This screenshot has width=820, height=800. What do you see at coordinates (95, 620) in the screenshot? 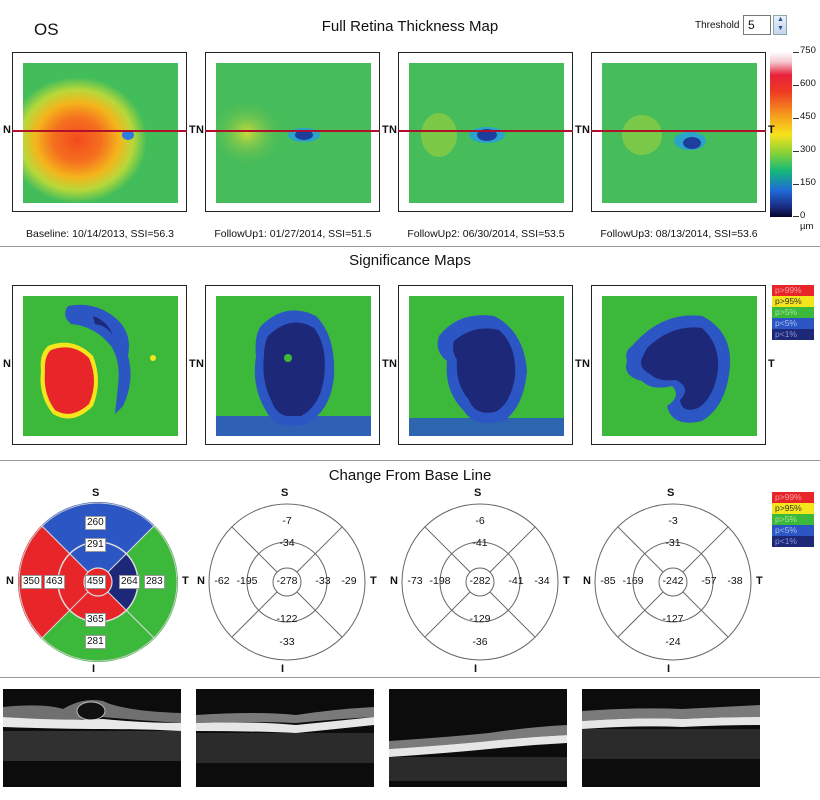
I see `inner-inferior-value: 365` at bounding box center [95, 620].